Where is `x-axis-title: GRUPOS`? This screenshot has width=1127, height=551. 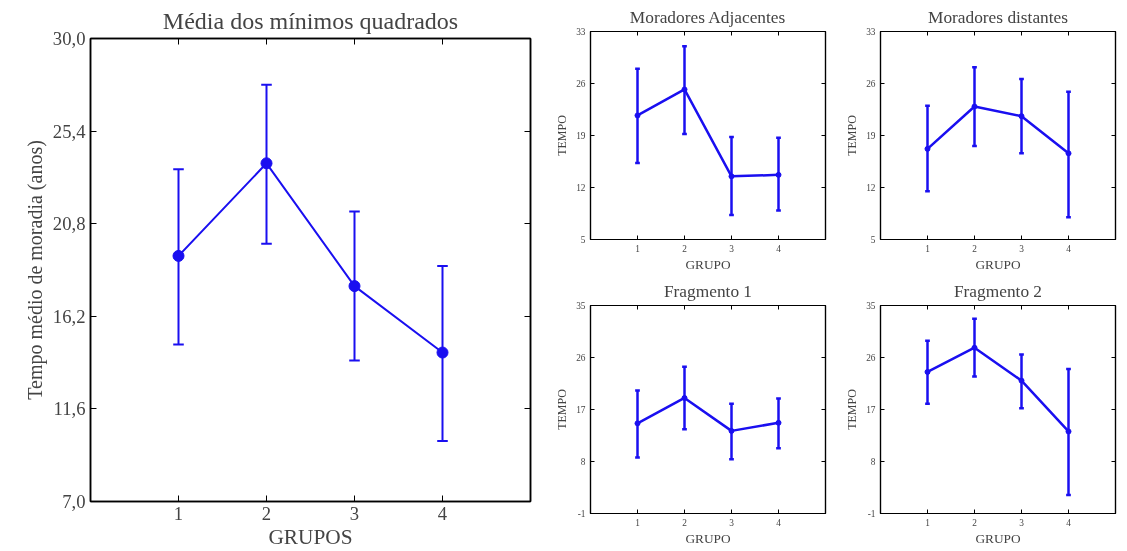
x-axis-title: GRUPOS is located at coordinates (310, 536).